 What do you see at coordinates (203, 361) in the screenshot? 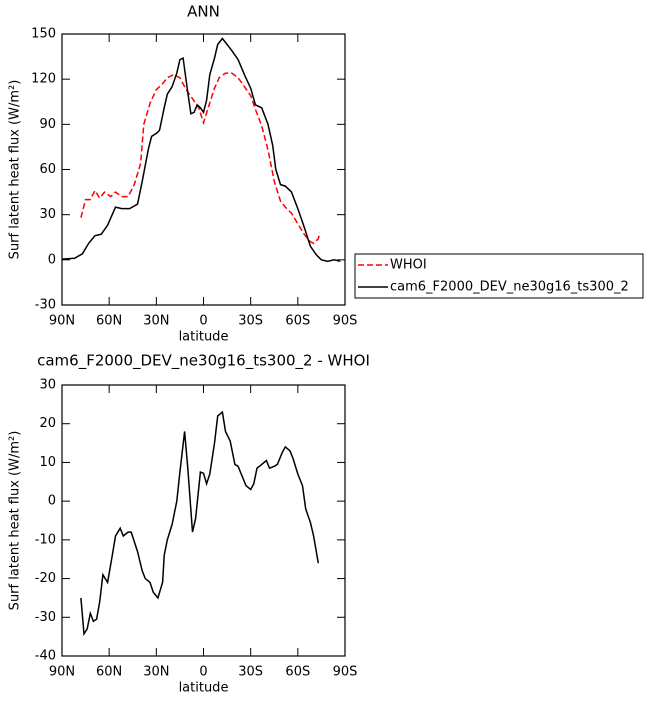
I see `chart-title: cam6_F2000_DEV_ne30g16_ts300_2 - WHOI` at bounding box center [203, 361].